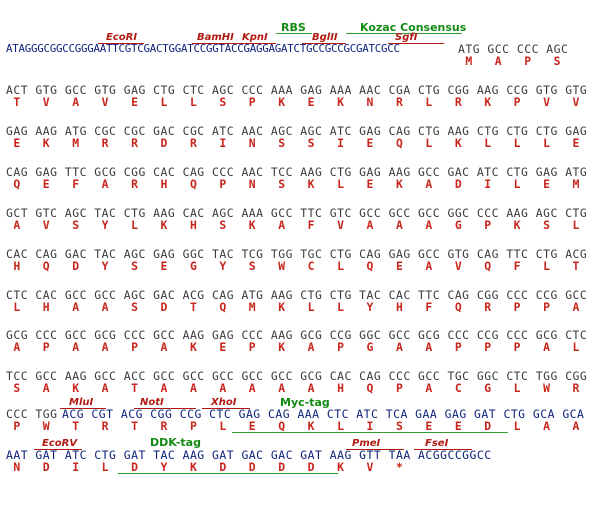 The height and width of the screenshot is (529, 600). I want to click on ddk-tag-label: DDK-tag, so click(175, 442).